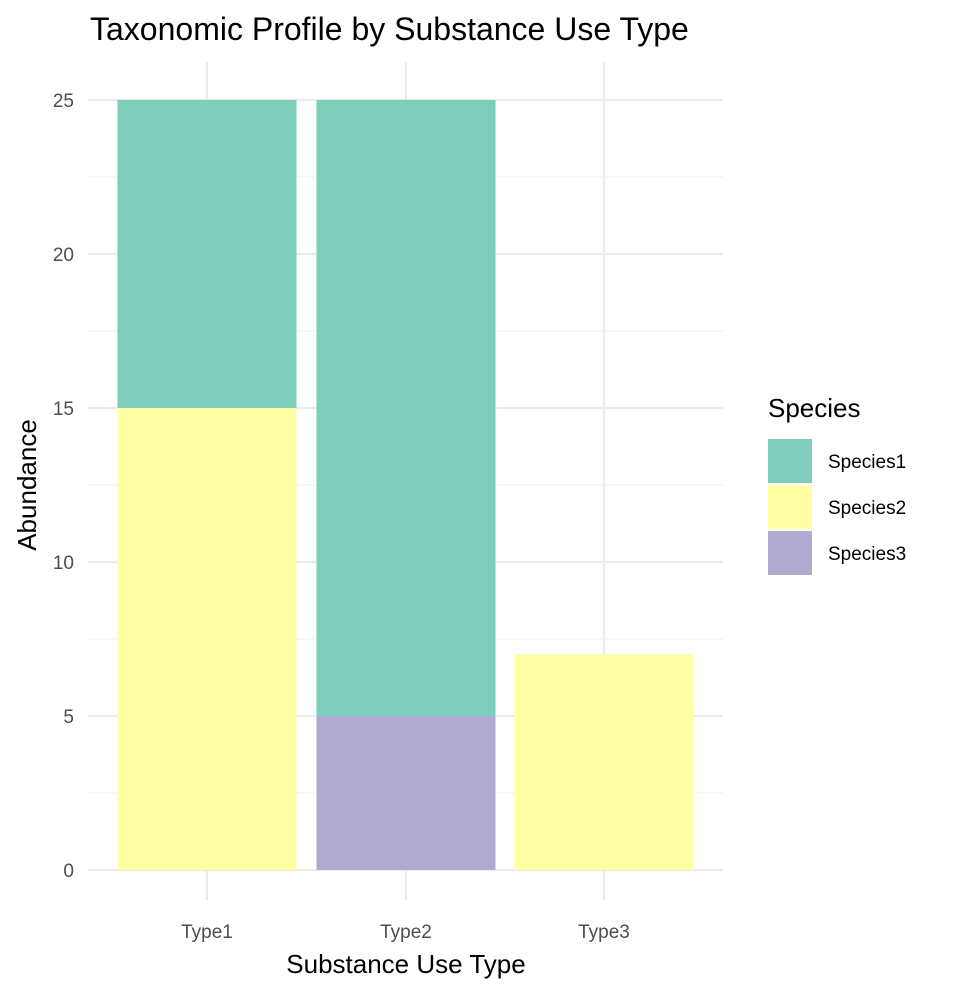 Image resolution: width=954 pixels, height=992 pixels. I want to click on bar-type3-species2, so click(604, 762).